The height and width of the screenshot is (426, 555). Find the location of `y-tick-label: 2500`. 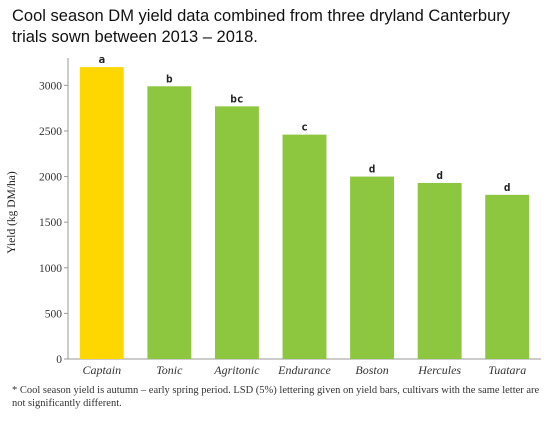

y-tick-label: 2500 is located at coordinates (50, 132).